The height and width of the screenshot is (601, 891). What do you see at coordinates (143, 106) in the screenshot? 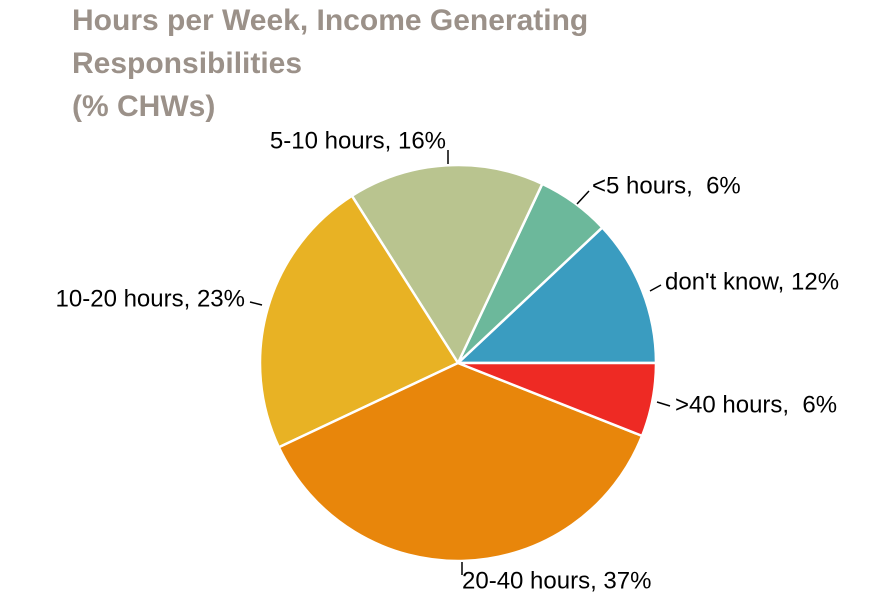
I see `chart-title: (% CHWs)` at bounding box center [143, 106].